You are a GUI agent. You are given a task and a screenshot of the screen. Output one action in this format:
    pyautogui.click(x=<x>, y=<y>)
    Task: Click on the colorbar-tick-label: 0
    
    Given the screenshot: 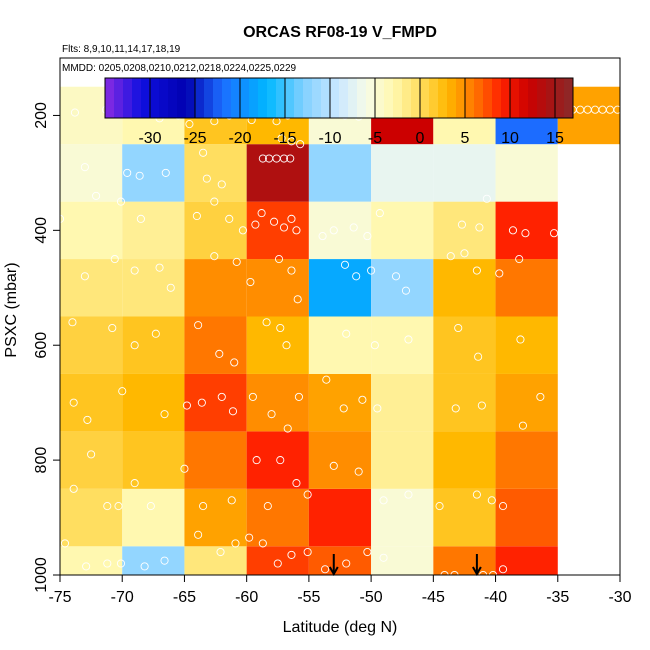 What is the action you would take?
    pyautogui.click(x=420, y=138)
    